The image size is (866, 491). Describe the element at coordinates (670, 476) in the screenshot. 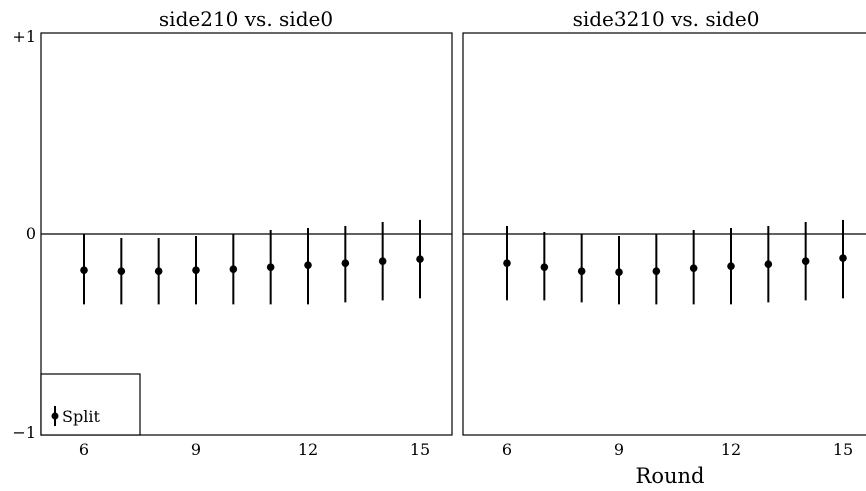

I see `x-axis-label: Round` at that location.